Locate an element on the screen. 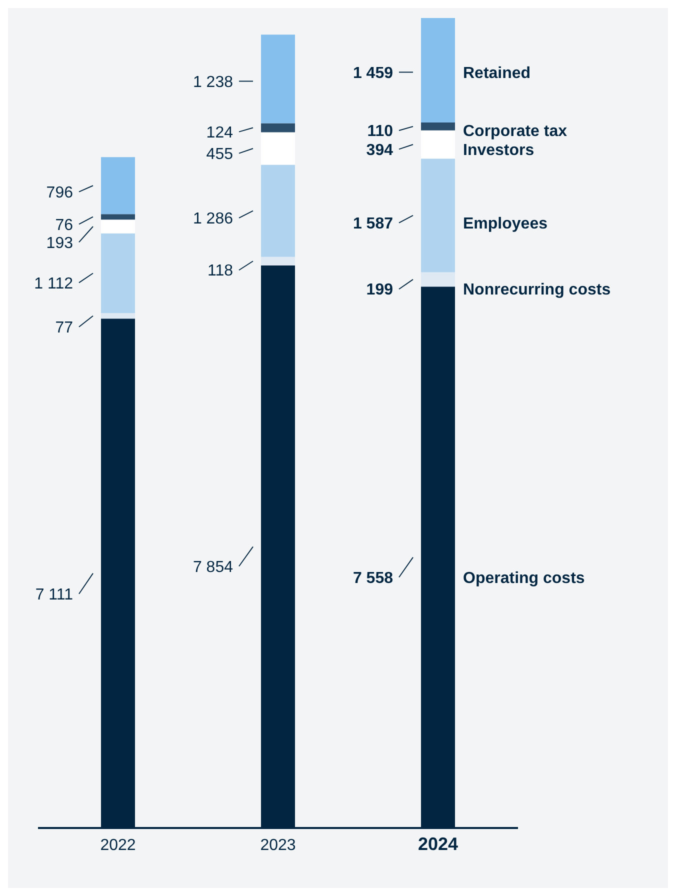  data-label: 124 is located at coordinates (220, 133).